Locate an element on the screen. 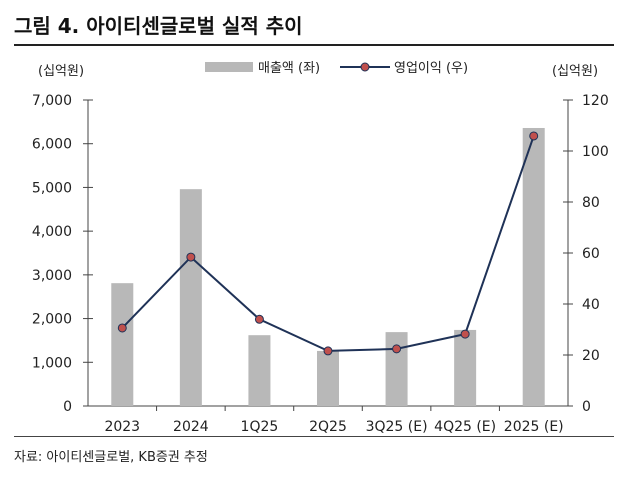 Image resolution: width=628 pixels, height=477 pixels. x-tick-label: 1Q25 is located at coordinates (260, 427).